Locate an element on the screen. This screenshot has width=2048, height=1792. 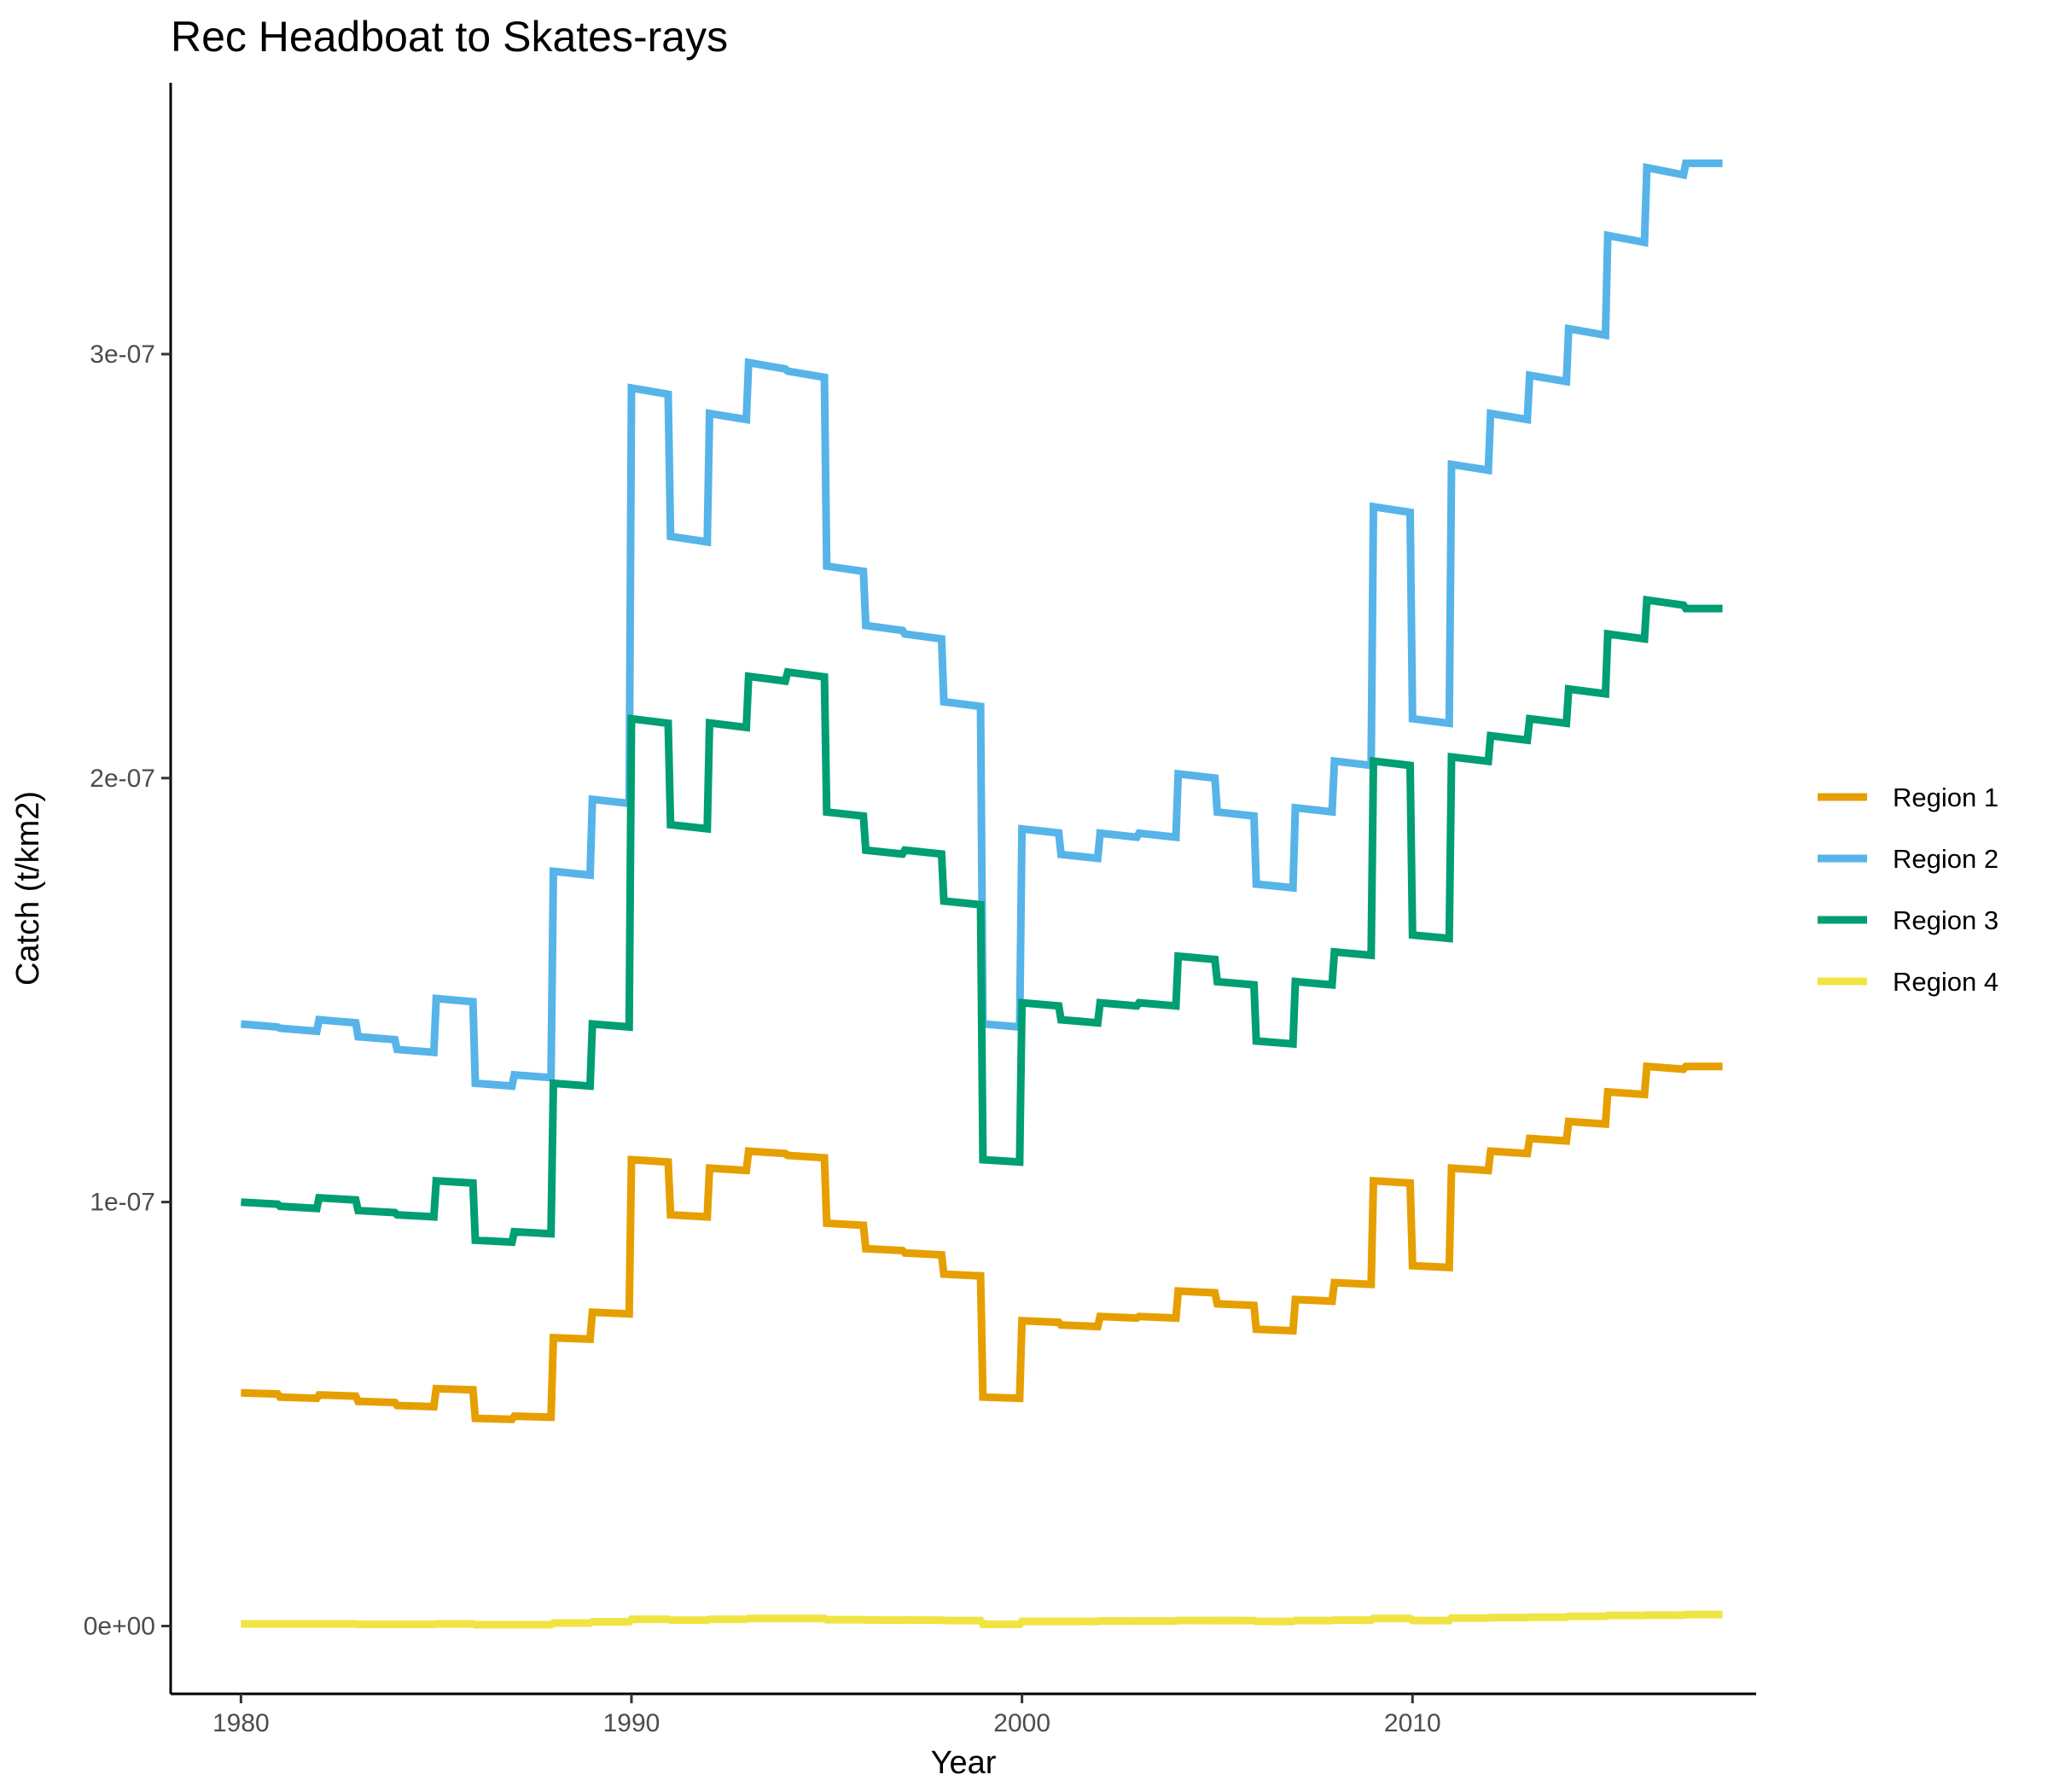
legend-label: Region 3 is located at coordinates (1946, 920).